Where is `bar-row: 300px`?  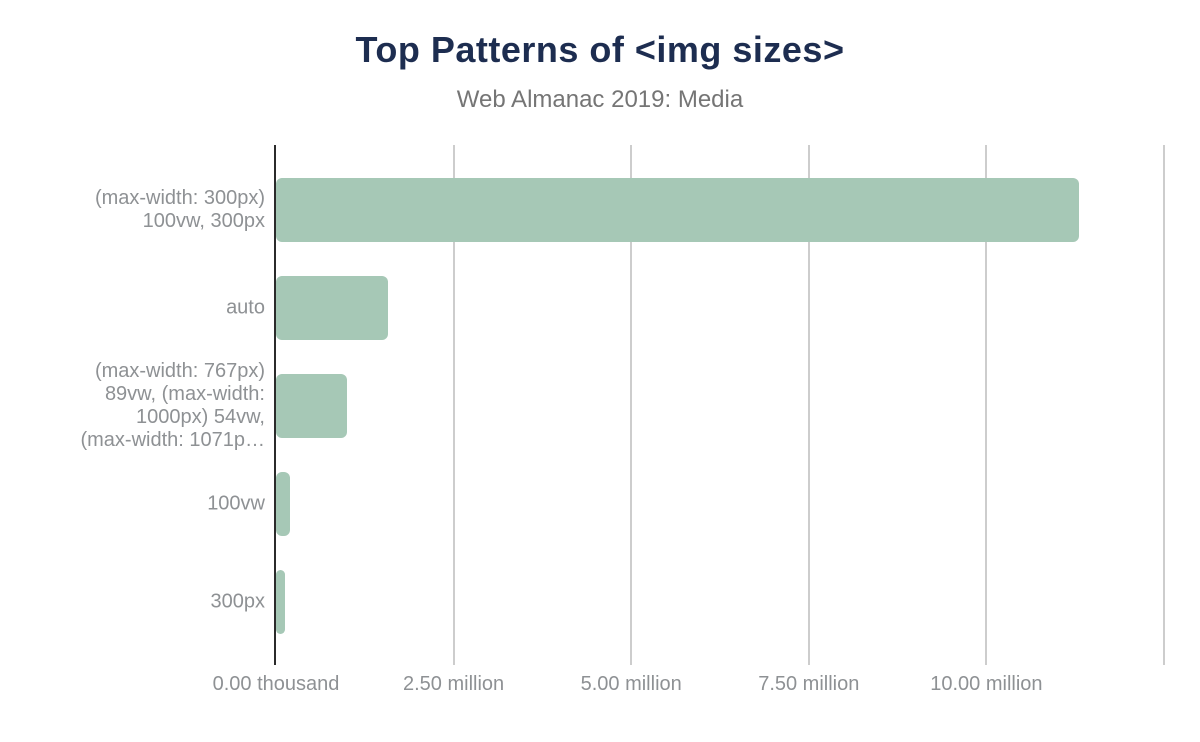
bar-row: 300px is located at coordinates (687, 602).